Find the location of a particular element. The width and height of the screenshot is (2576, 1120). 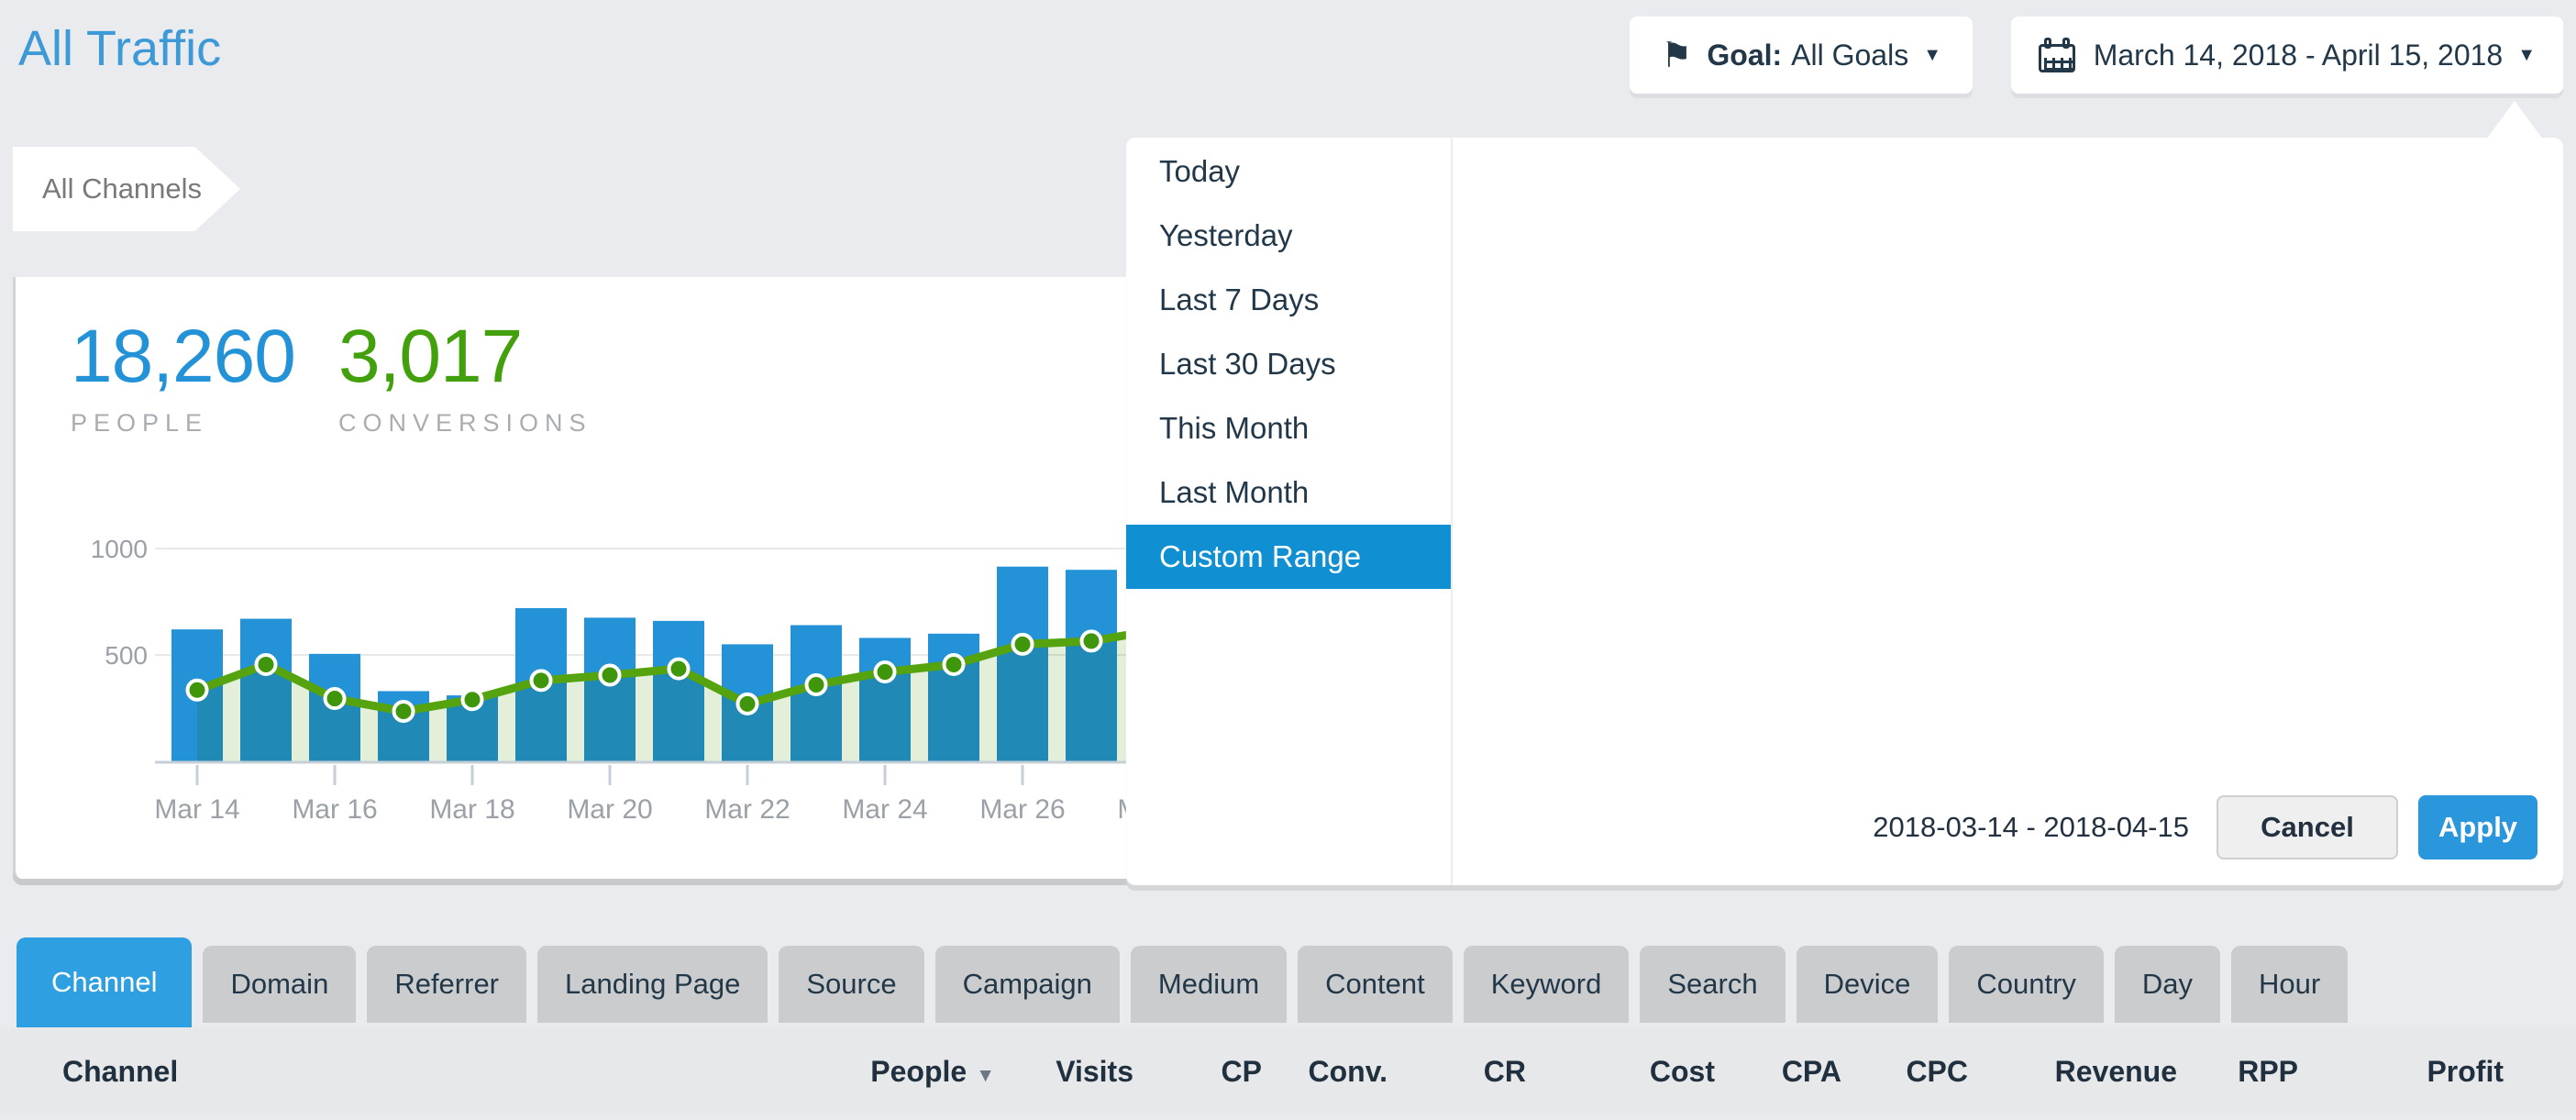

tab-channel: Channel is located at coordinates (105, 982).